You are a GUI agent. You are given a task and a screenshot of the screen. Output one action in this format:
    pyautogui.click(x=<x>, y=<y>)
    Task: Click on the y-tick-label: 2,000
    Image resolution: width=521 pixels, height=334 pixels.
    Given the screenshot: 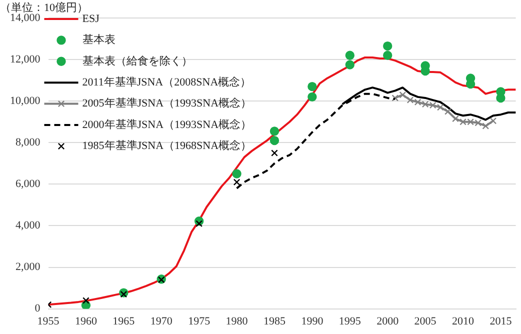 What is the action you would take?
    pyautogui.click(x=28, y=267)
    